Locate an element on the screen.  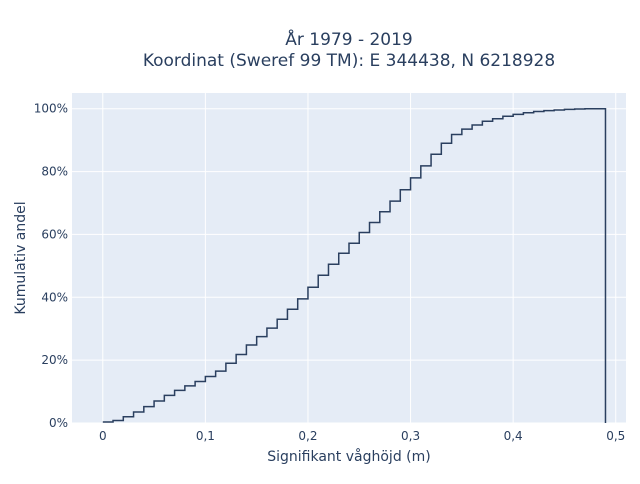
x-tick-label: 0,3 is located at coordinates (410, 436).